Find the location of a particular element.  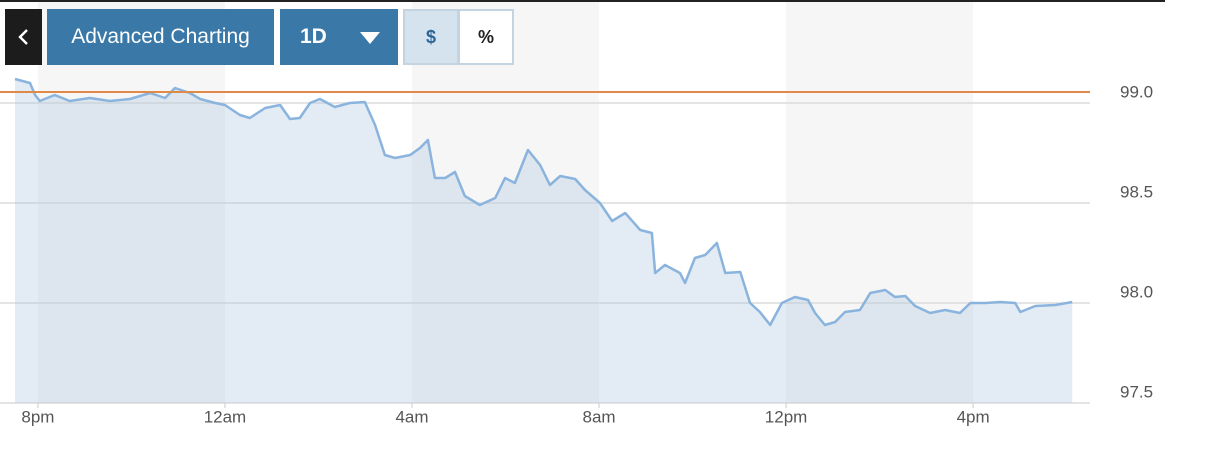

advanced-charting-button: Advanced Charting is located at coordinates (160, 37).